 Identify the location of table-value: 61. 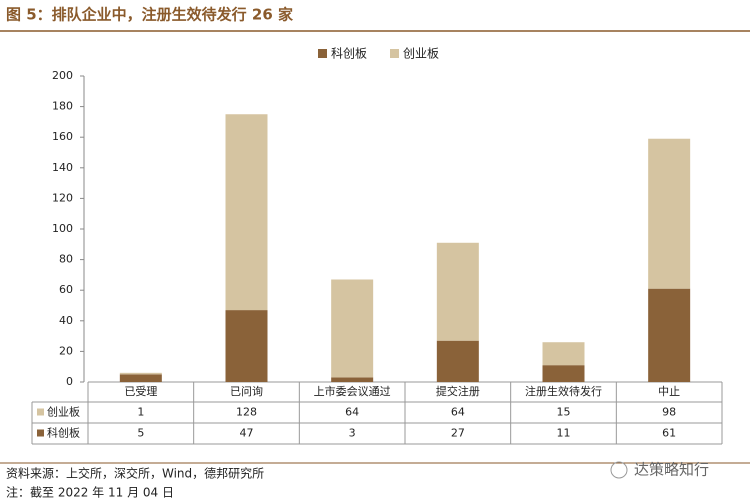
(669, 433).